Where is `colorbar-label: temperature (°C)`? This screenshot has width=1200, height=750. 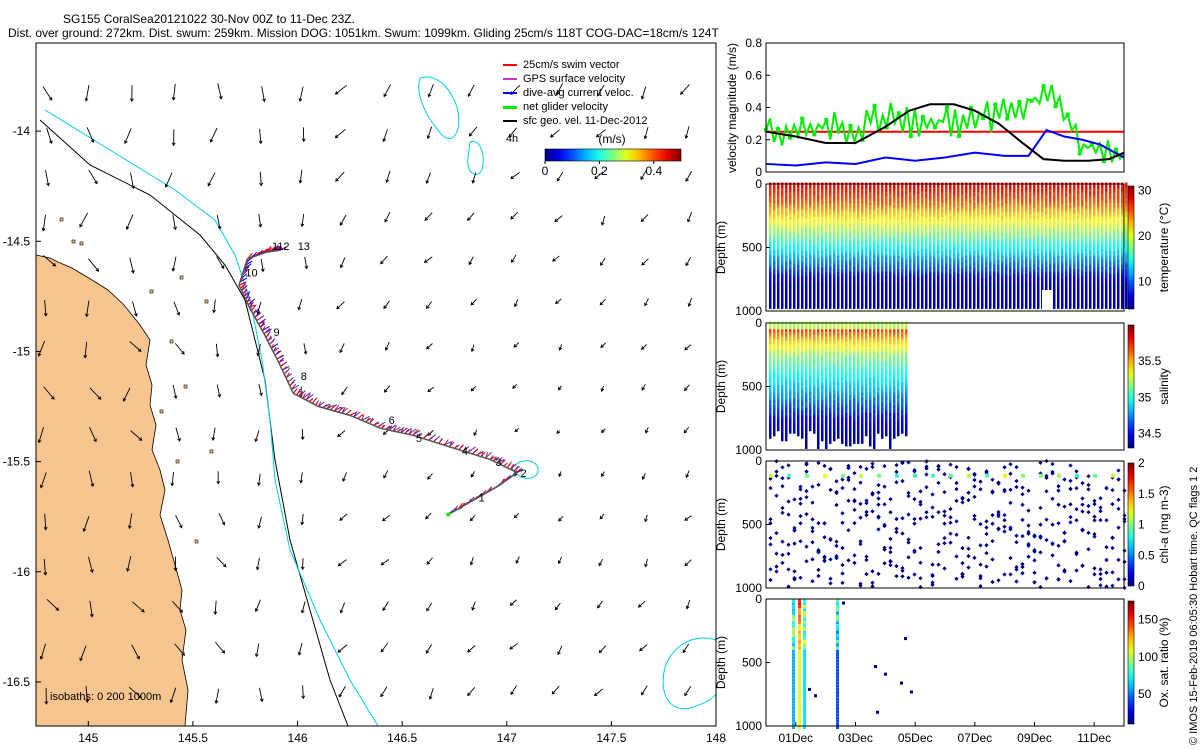 colorbar-label: temperature (°C) is located at coordinates (1164, 248).